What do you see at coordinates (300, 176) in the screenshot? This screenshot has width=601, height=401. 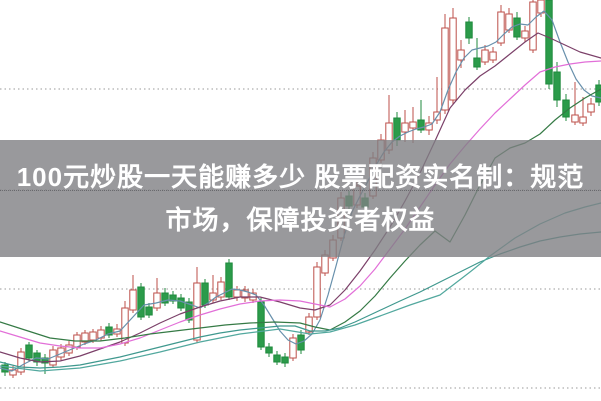 I see `headline-line-1: 100元炒股一天能赚多少 股票配资实名制：规范` at bounding box center [300, 176].